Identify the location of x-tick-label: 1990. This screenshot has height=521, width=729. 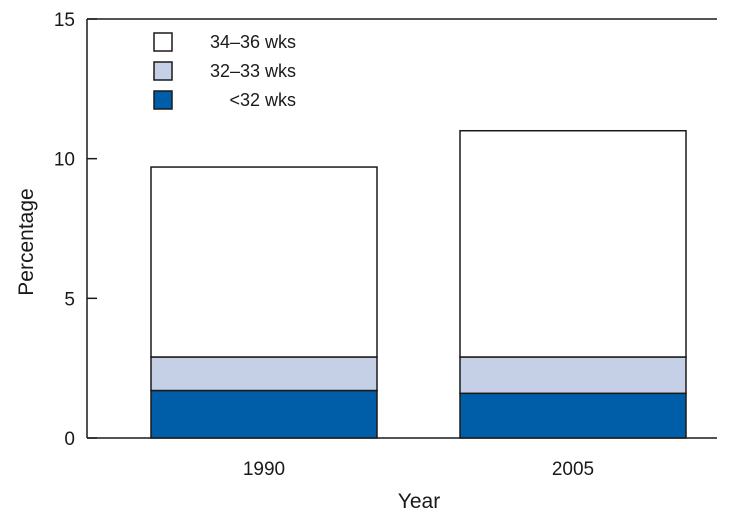
(264, 469).